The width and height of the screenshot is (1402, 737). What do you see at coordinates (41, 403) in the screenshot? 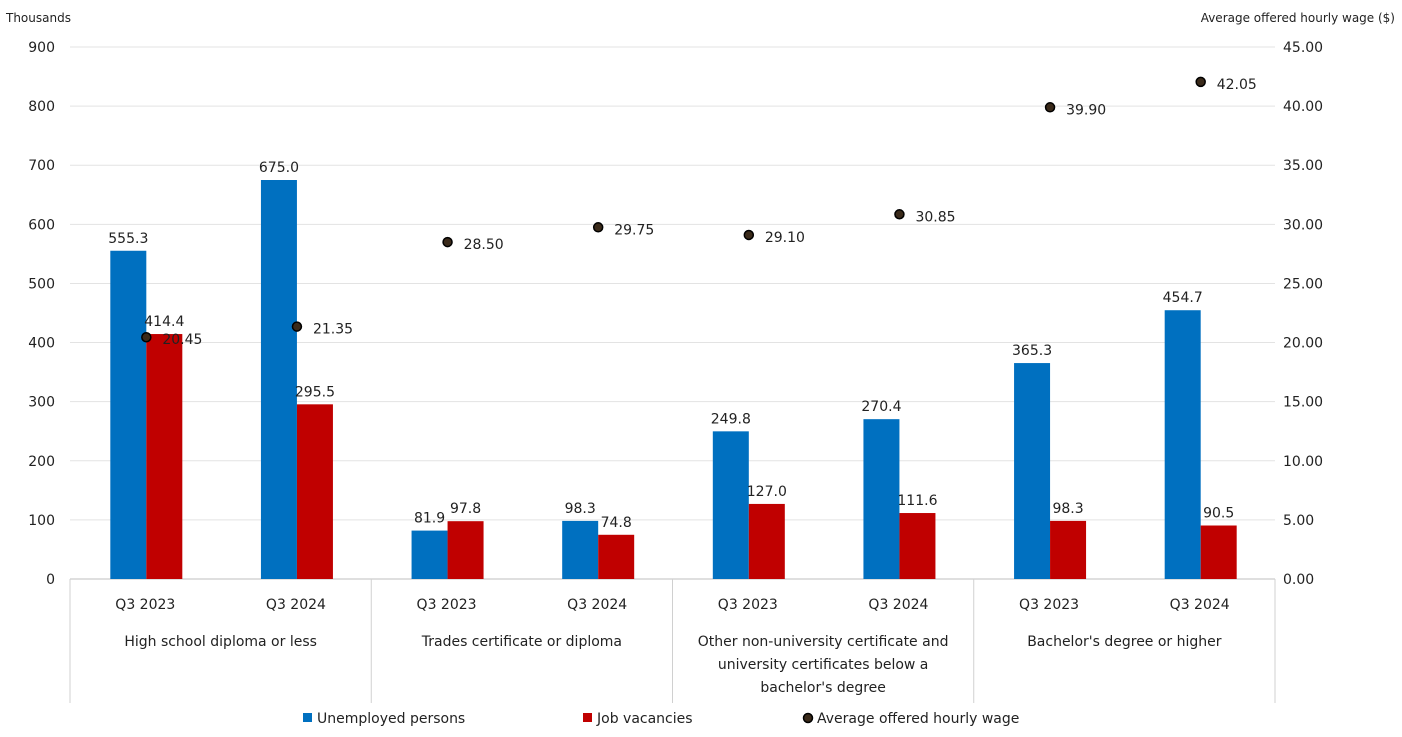
I see `y-tick-label: 300` at bounding box center [41, 403].